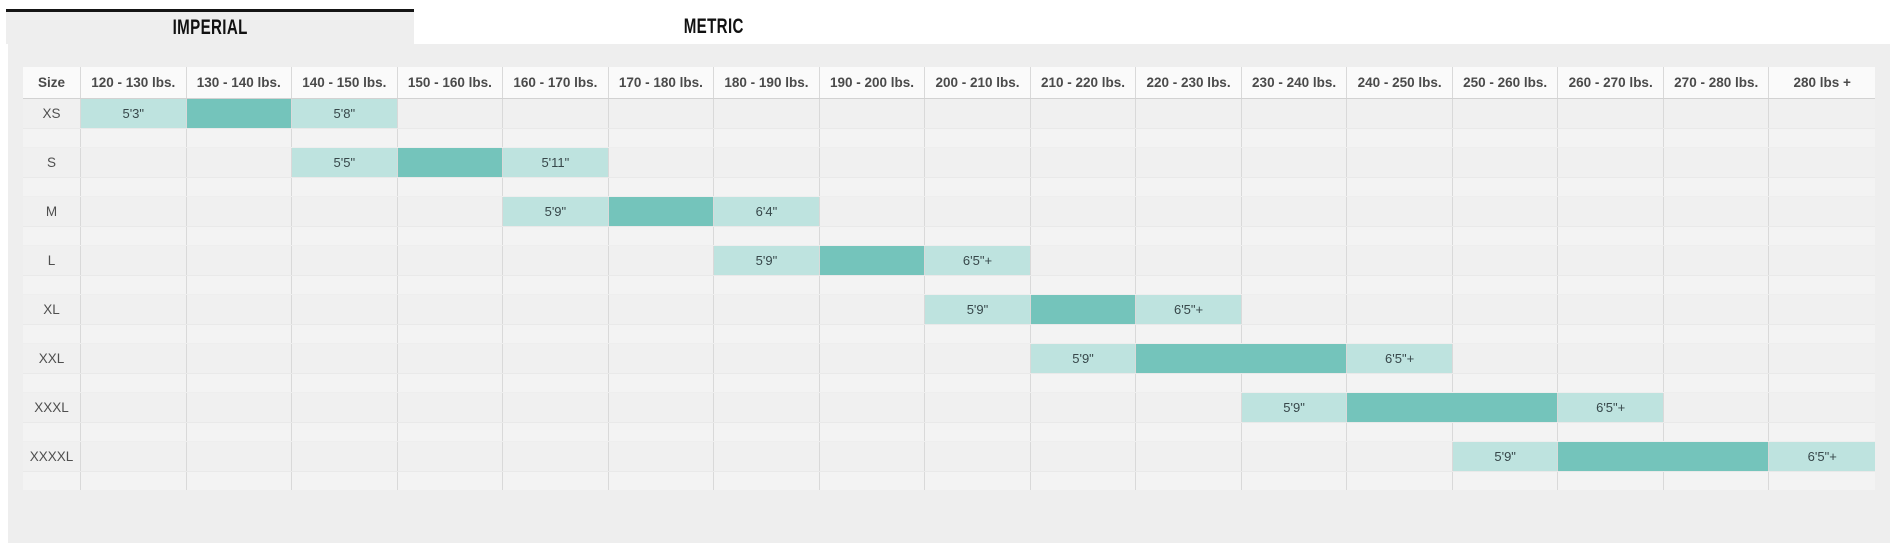 The image size is (1898, 551). I want to click on weight-column-header: 210 - 220 lbs., so click(1084, 82).